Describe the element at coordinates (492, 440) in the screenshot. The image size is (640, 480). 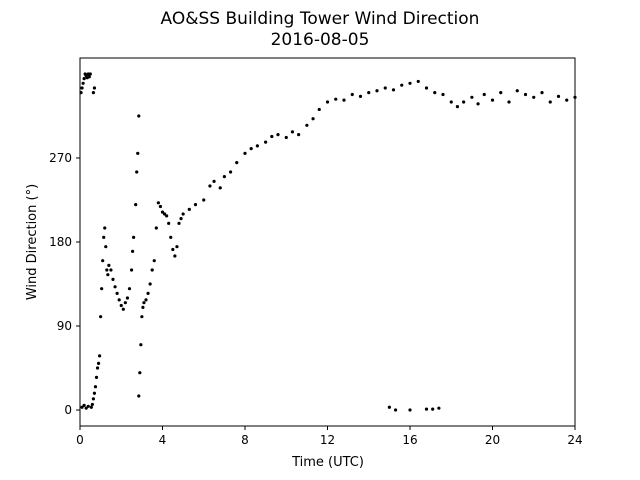
I see `x-tick-label: 20` at that location.